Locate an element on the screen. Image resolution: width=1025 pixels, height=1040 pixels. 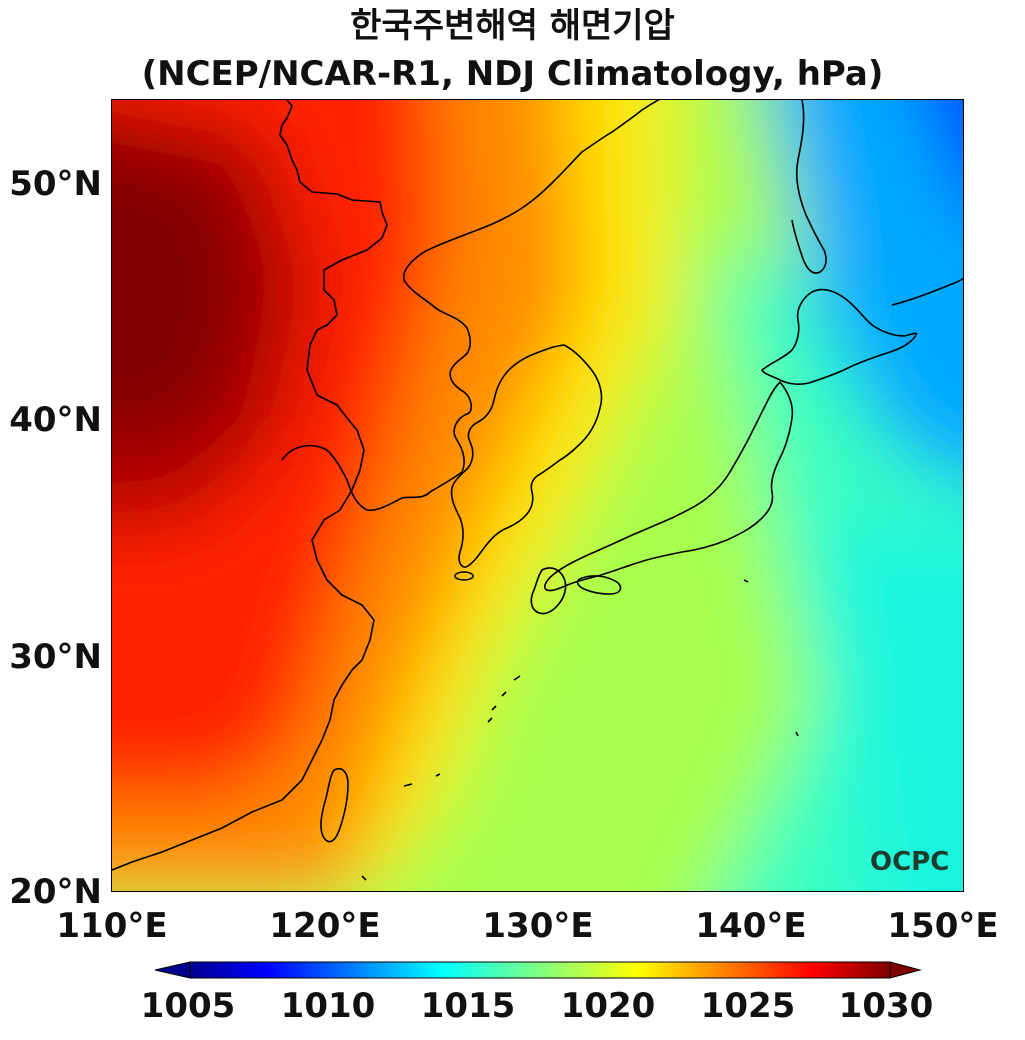
lon-tick-150e: 150°E is located at coordinates (943, 926).